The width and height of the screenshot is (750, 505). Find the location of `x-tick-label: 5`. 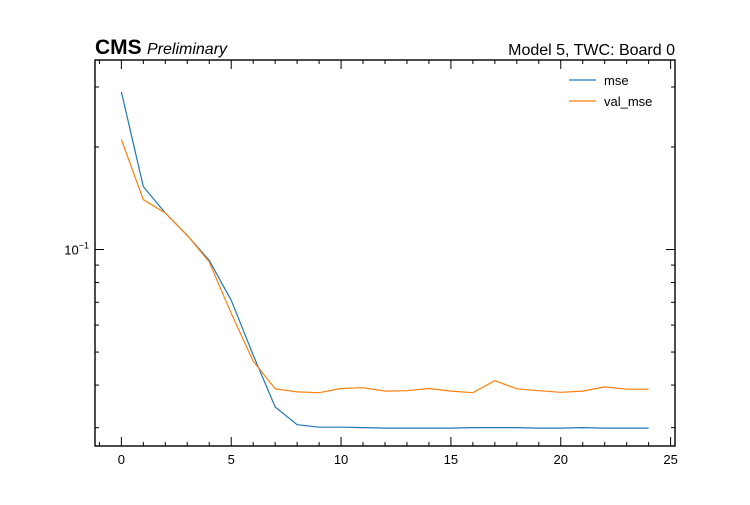

x-tick-label: 5 is located at coordinates (231, 459).